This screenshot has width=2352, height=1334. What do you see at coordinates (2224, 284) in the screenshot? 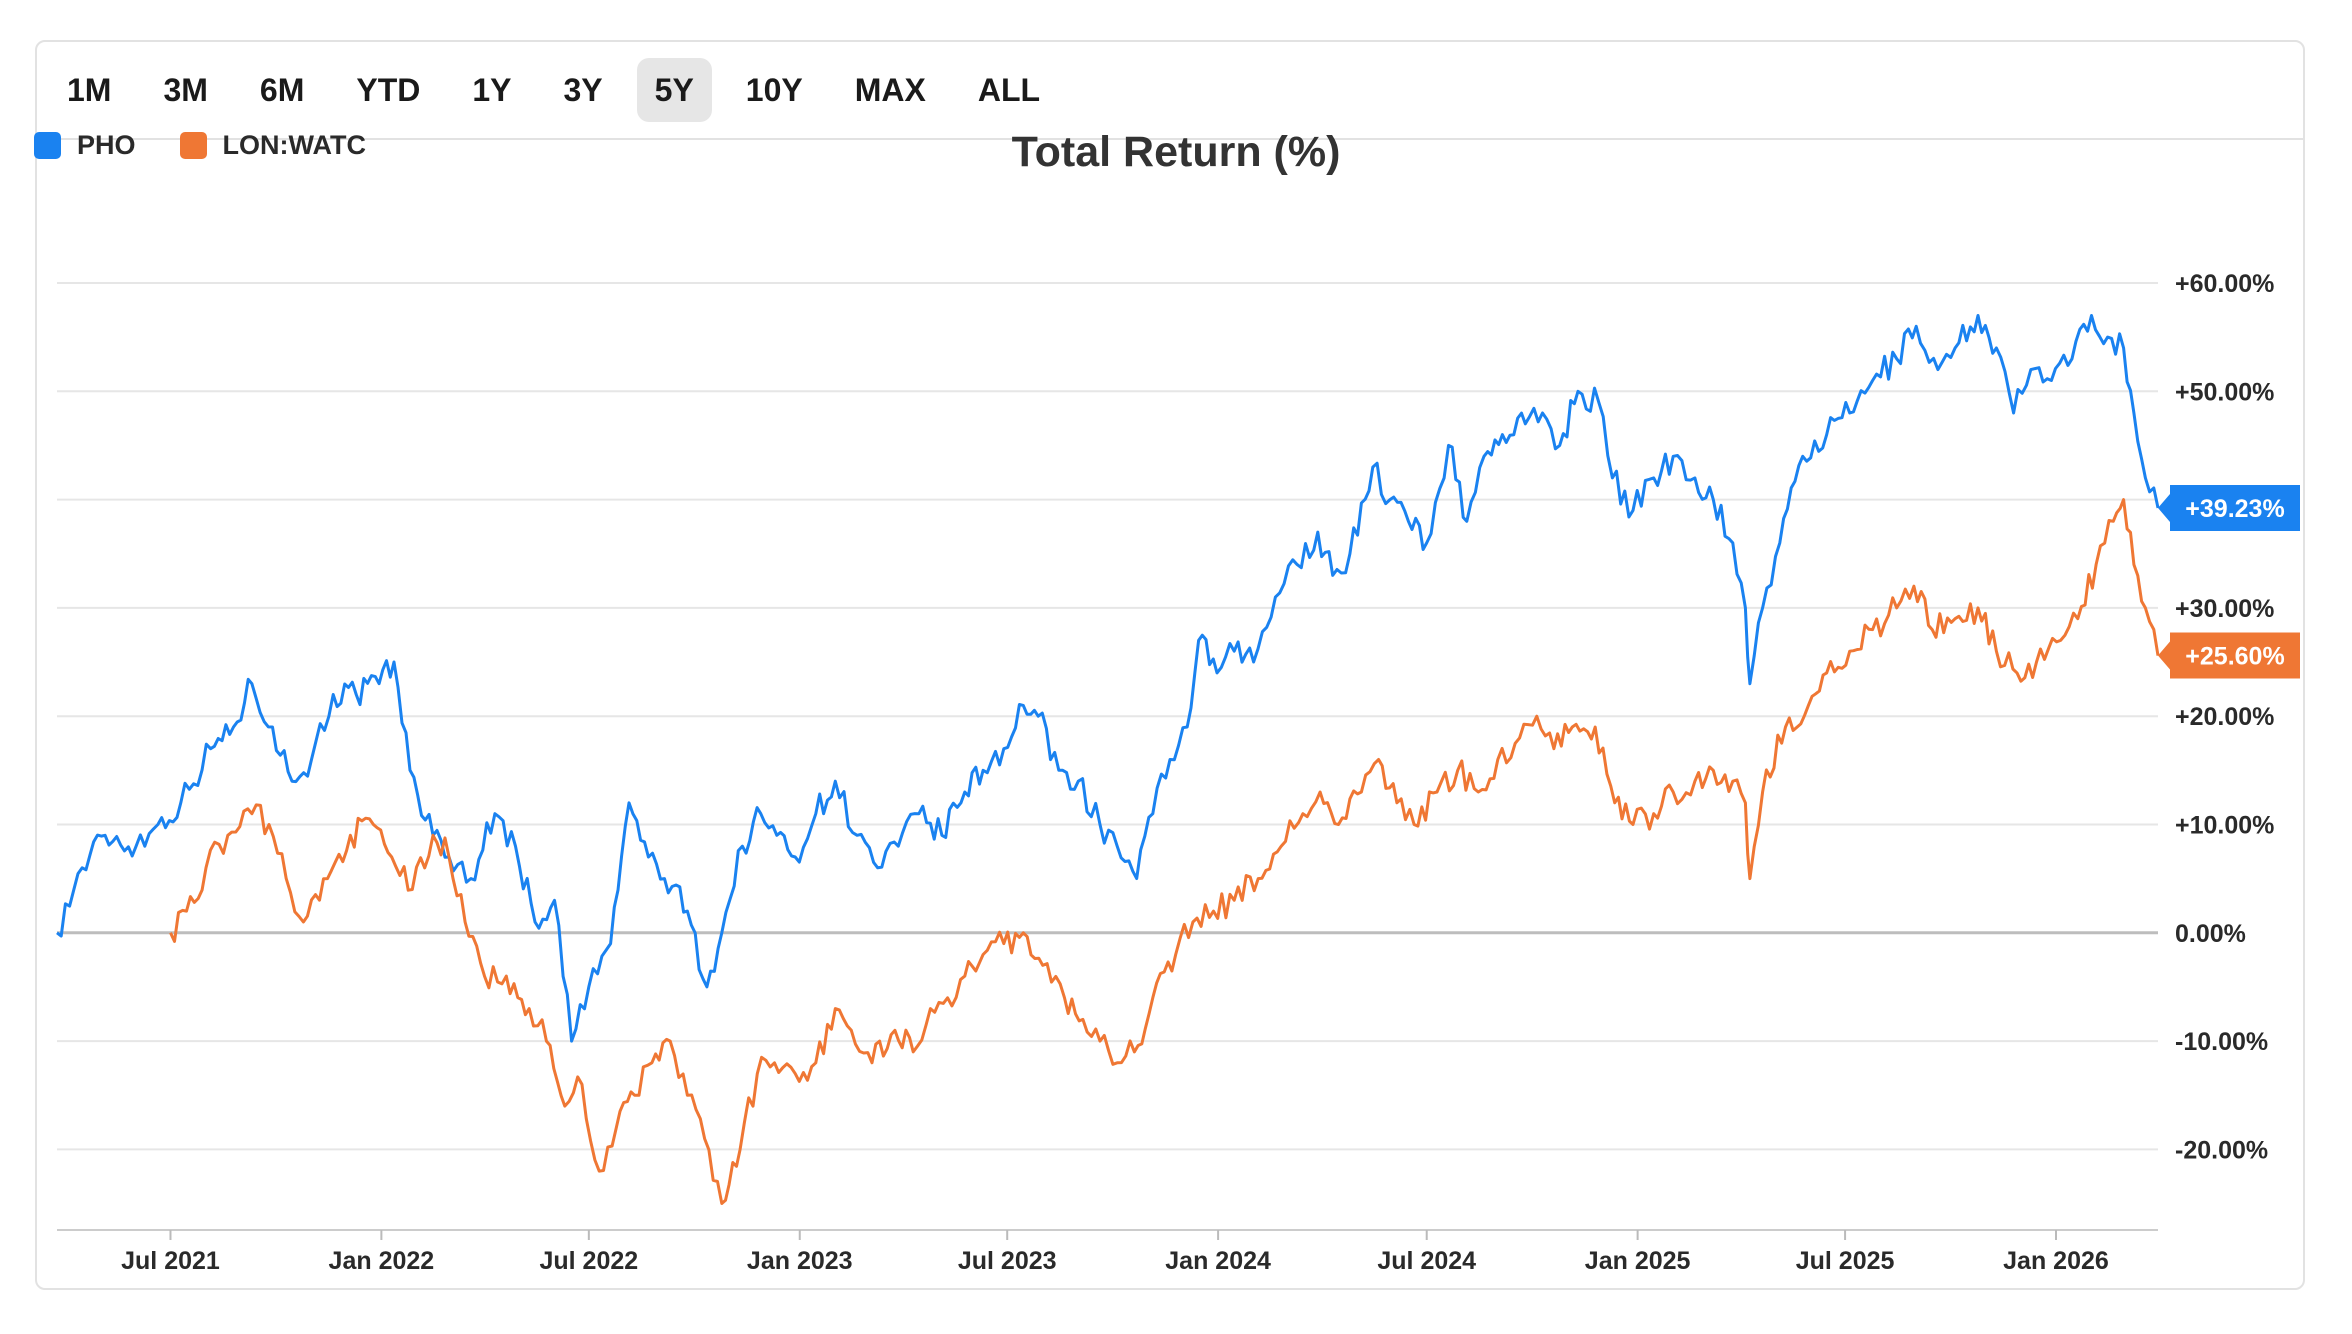
I see `y-tick-label: +60.00%` at bounding box center [2224, 284].